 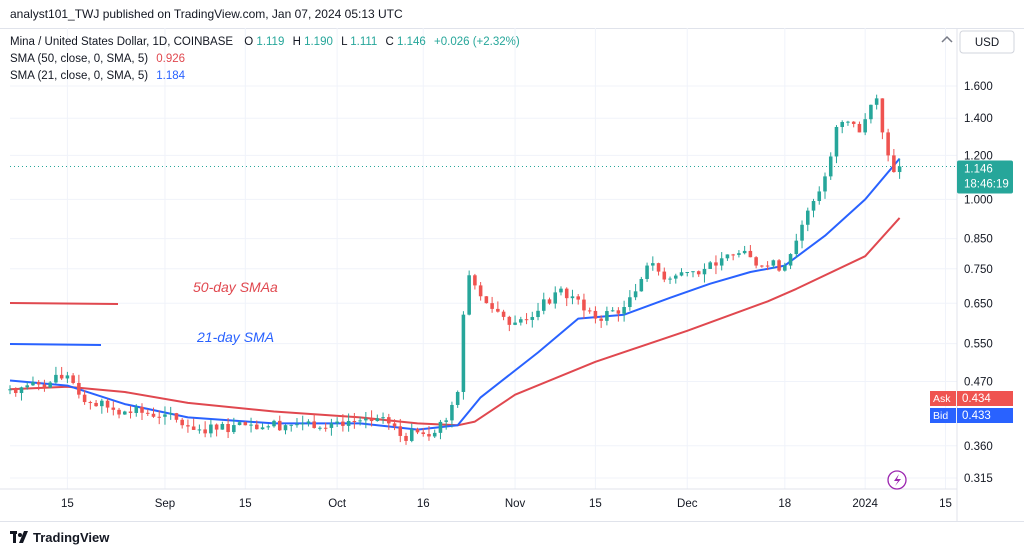 I want to click on x-tick-label: 2024, so click(x=865, y=504).